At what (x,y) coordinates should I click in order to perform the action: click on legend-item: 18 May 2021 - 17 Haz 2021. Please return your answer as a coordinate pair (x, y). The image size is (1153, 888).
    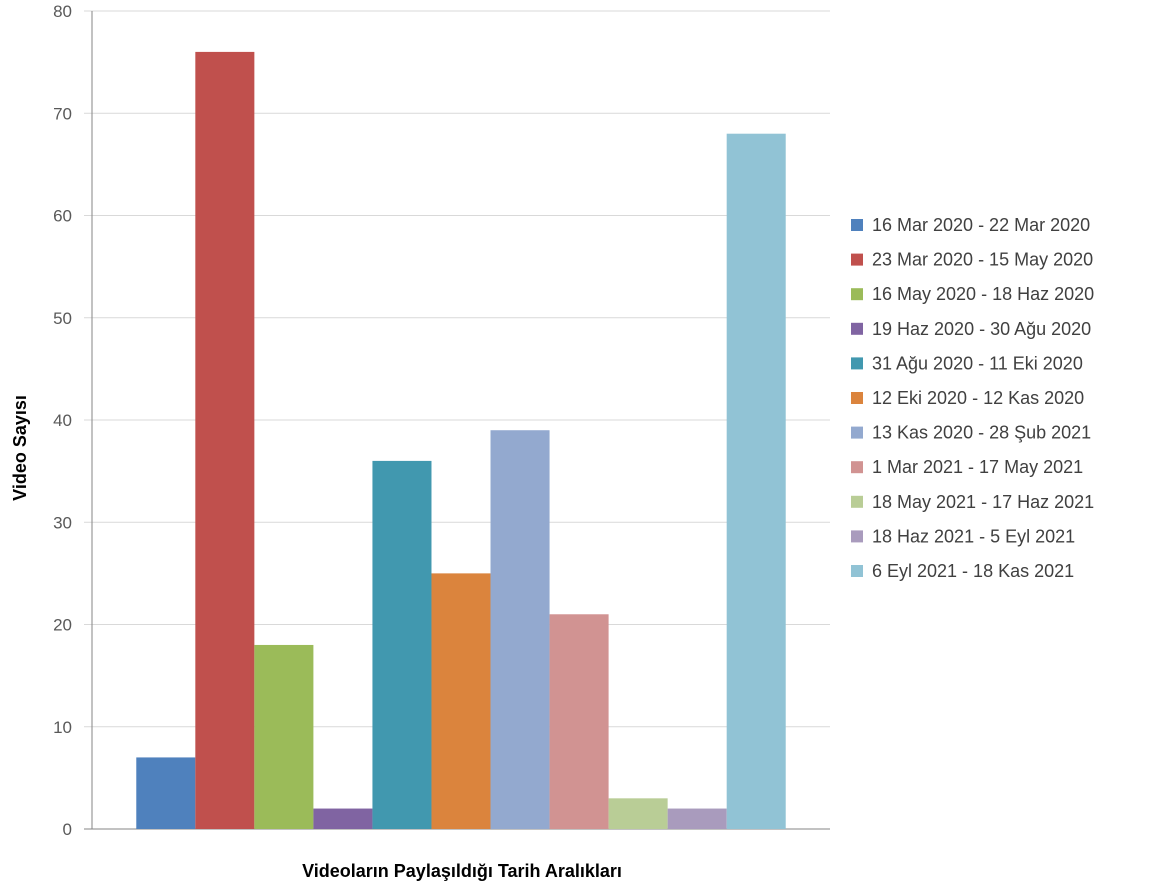
    Looking at the image, I should click on (972, 502).